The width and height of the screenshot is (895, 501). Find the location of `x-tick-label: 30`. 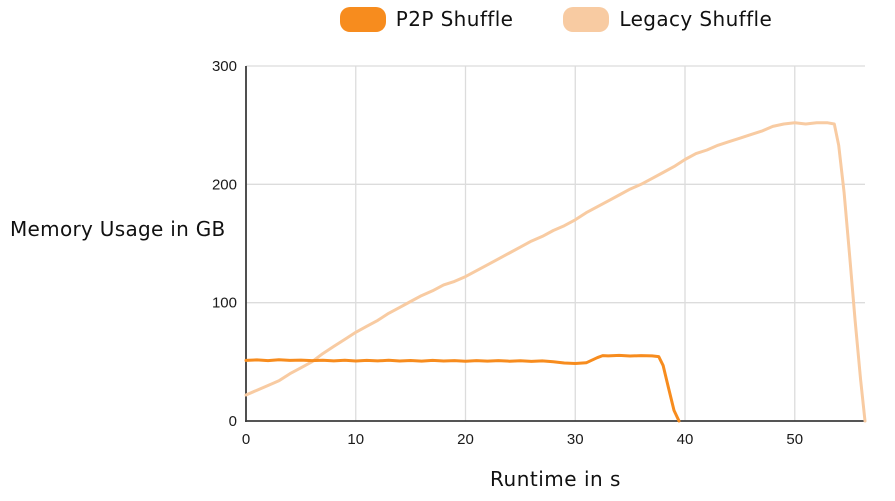

x-tick-label: 30 is located at coordinates (575, 439).